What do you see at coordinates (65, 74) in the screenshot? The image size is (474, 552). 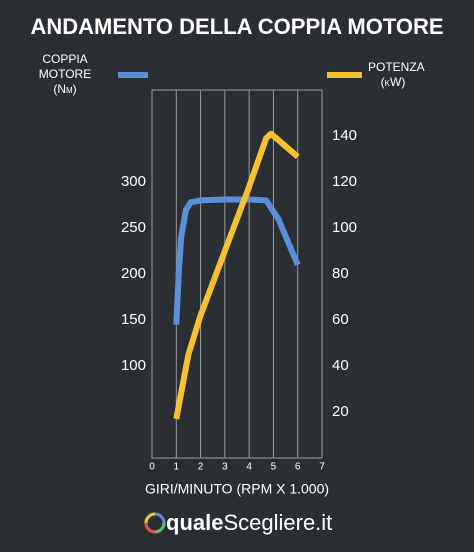 I see `legend-label: COPPIA MOTORE (Nm)` at bounding box center [65, 74].